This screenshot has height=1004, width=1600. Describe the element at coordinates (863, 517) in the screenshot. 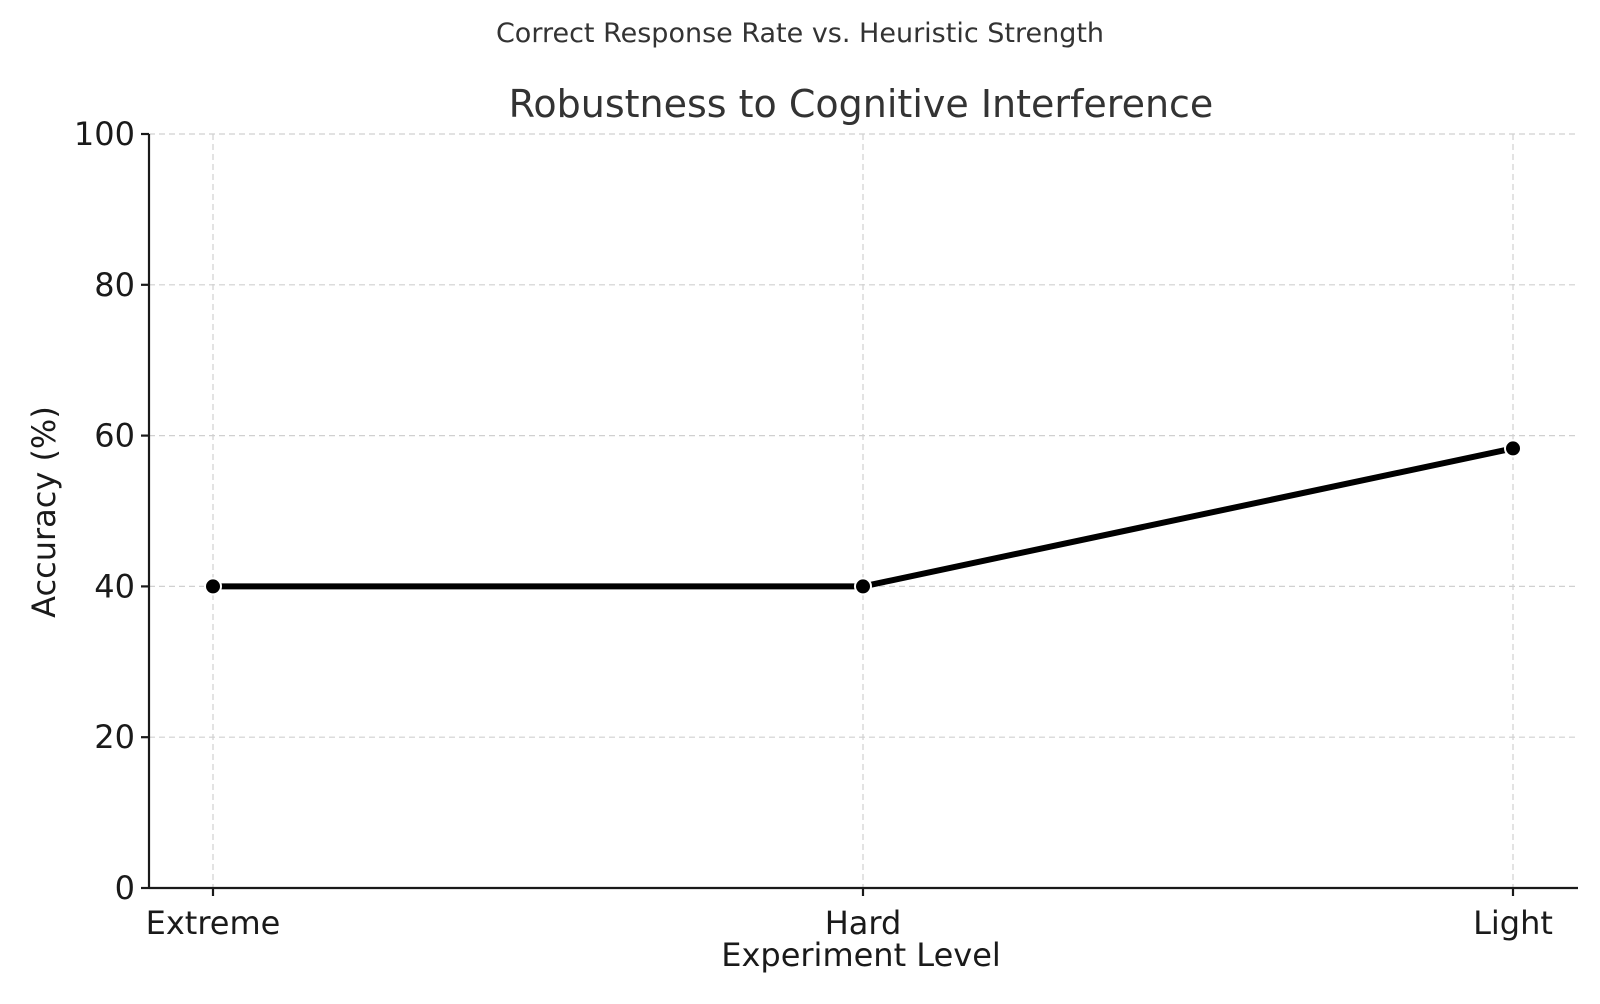

I see `series` at that location.